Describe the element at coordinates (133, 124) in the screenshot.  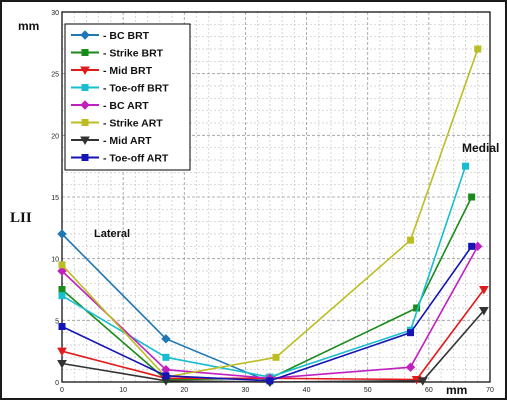
I see `legend-entry: - Strike ART` at that location.